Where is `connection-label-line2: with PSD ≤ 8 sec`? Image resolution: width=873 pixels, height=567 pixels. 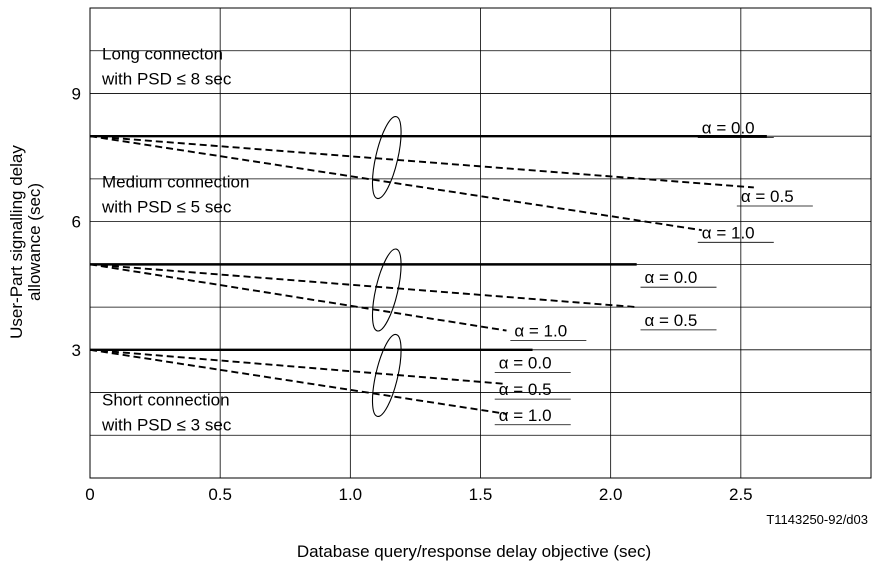 connection-label-line2: with PSD ≤ 8 sec is located at coordinates (166, 78).